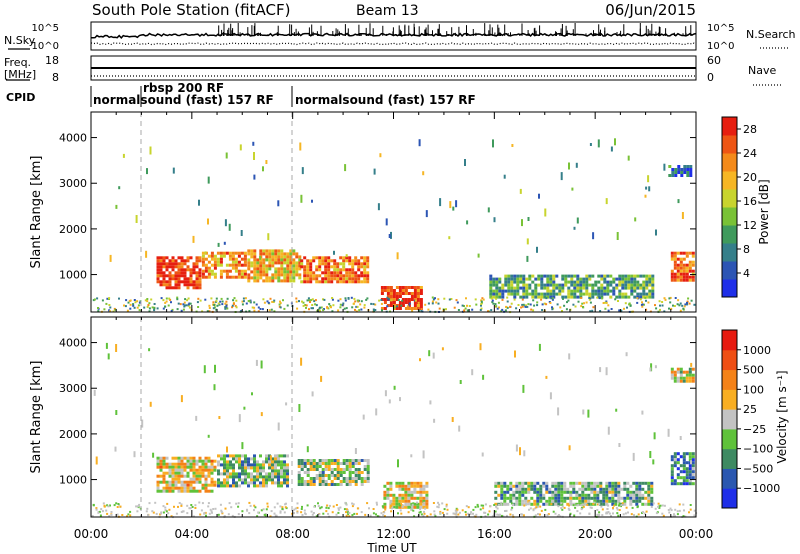  I want to click on freq-panel, so click(393, 68).